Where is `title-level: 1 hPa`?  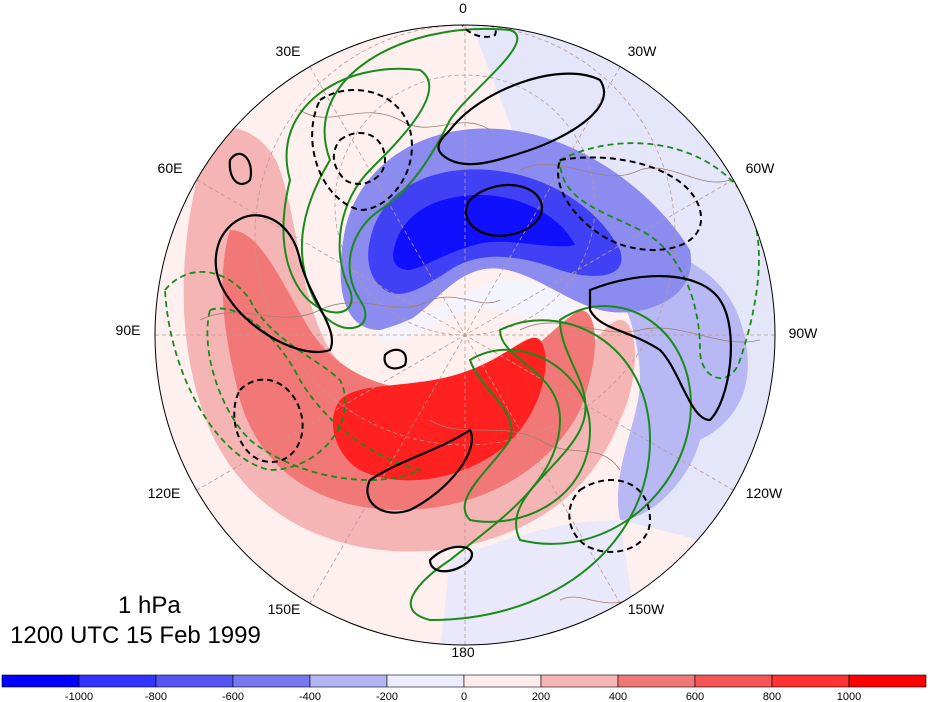 title-level: 1 hPa is located at coordinates (149, 605).